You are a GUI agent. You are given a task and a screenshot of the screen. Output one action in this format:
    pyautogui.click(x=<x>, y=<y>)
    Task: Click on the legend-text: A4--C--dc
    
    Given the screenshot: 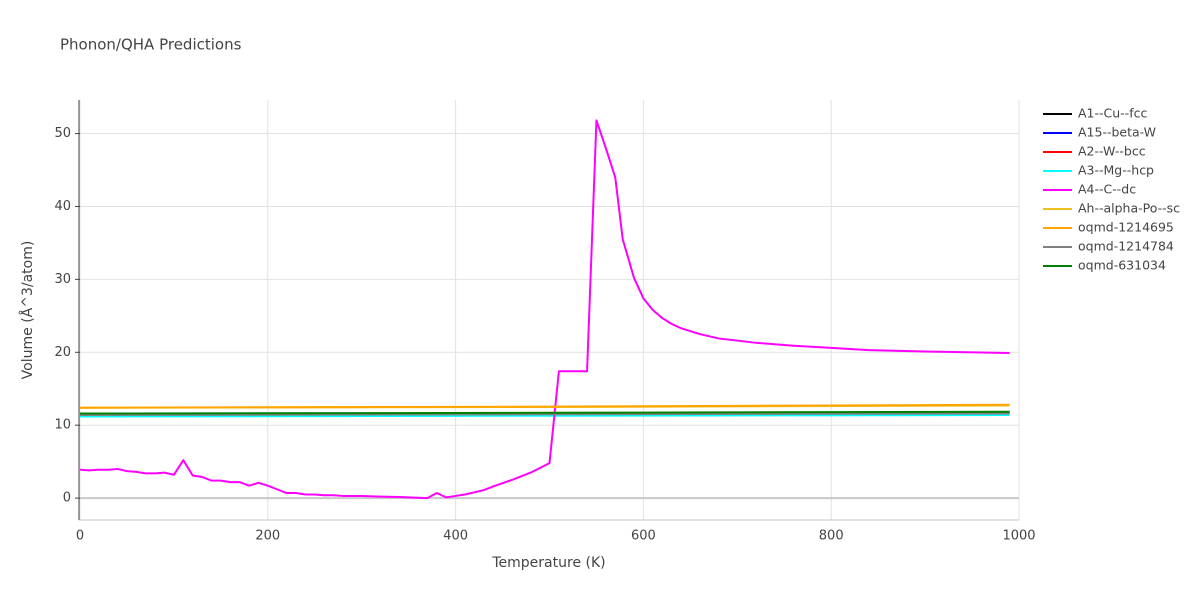 What is the action you would take?
    pyautogui.click(x=1107, y=189)
    